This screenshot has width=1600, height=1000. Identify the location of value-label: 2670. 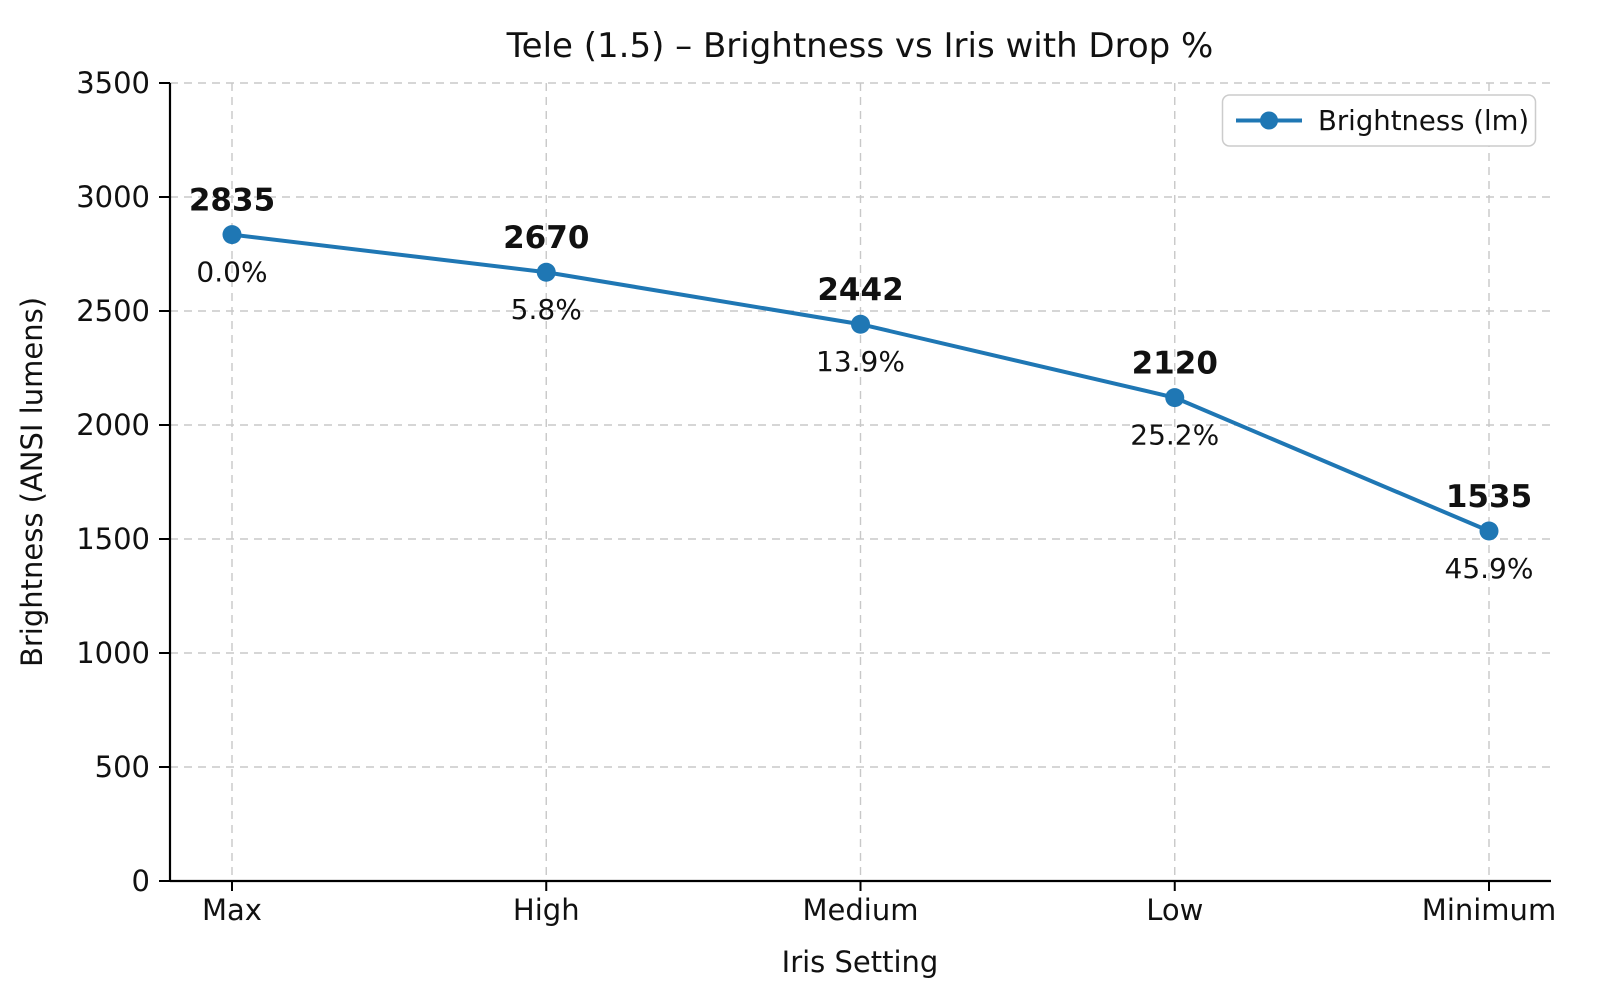
(546, 238).